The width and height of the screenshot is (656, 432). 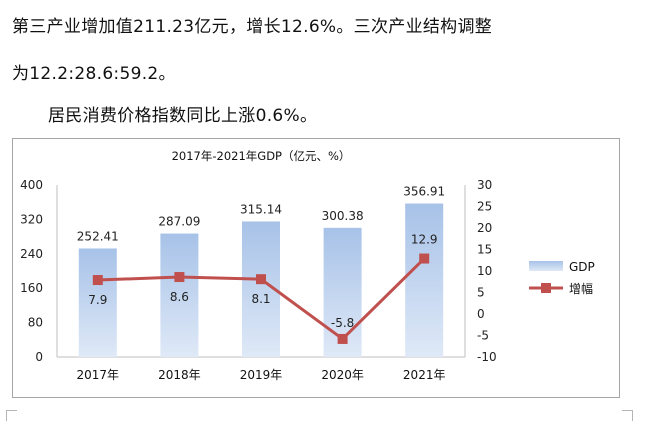 What do you see at coordinates (39, 357) in the screenshot?
I see `left-axis-tick-label: 0` at bounding box center [39, 357].